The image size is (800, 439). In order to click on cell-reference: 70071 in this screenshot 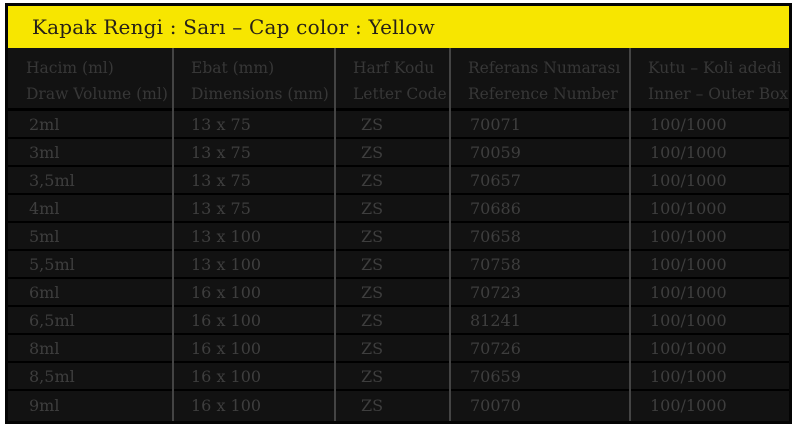, I will do `click(495, 124)`.